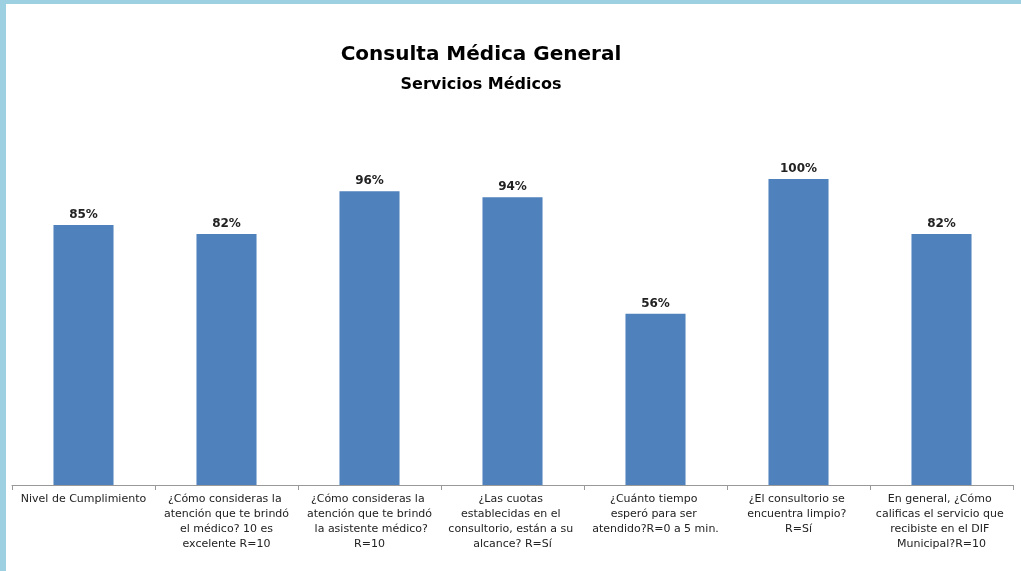 This screenshot has width=1021, height=571. I want to click on x-tick-label: ¿El consultorio se encuentra limpio? R=Sí, so click(798, 513).